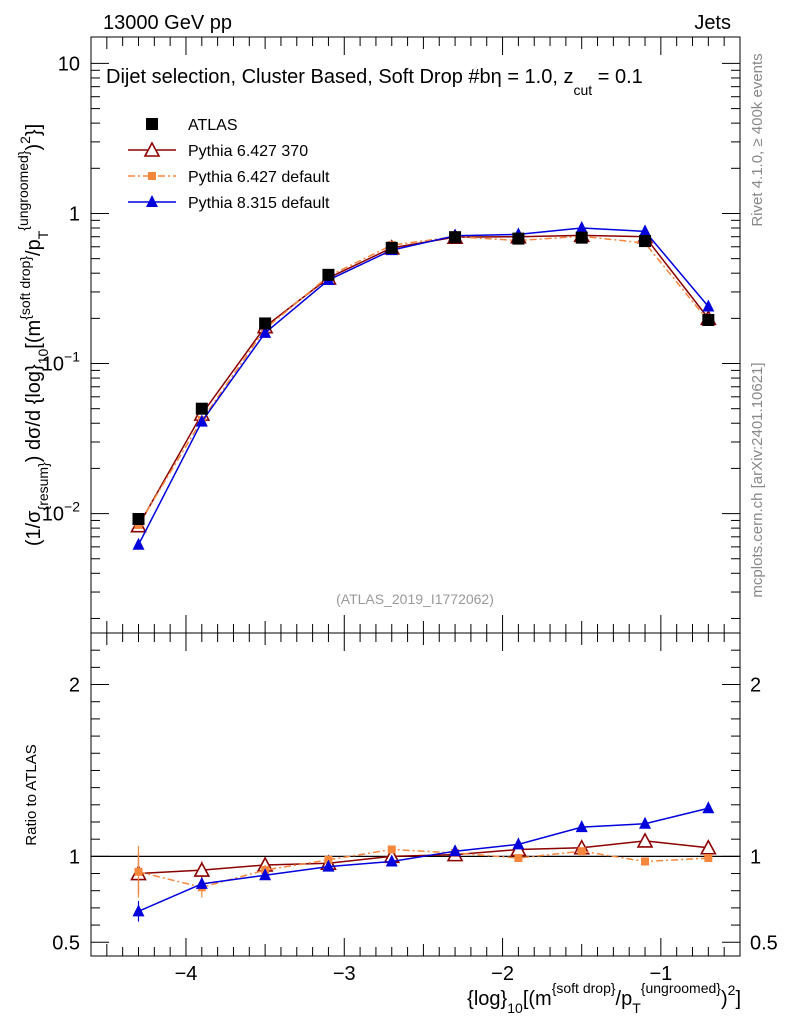  I want to click on x-tick-label: −3, so click(344, 974).